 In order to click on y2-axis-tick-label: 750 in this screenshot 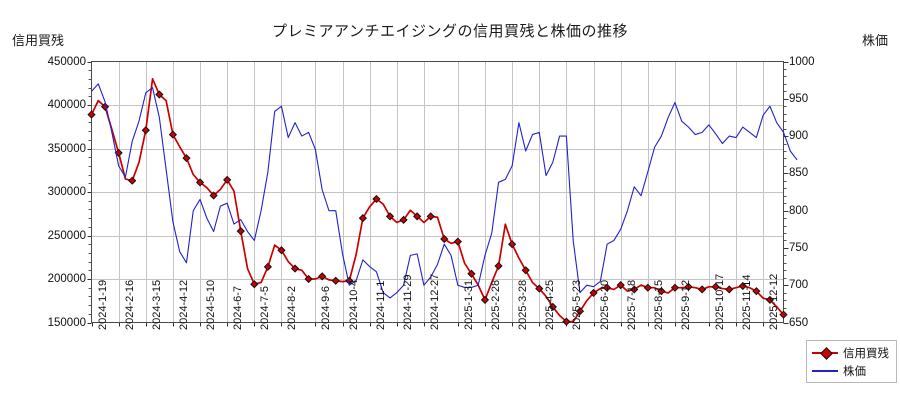, I will do `click(799, 247)`.